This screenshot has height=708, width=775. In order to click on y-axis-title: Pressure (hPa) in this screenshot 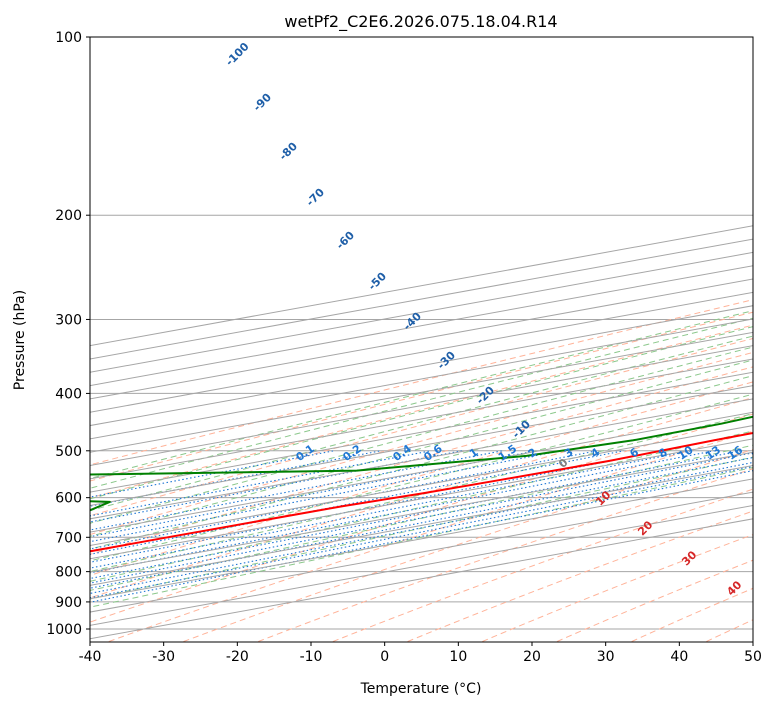, I will do `click(20, 340)`.